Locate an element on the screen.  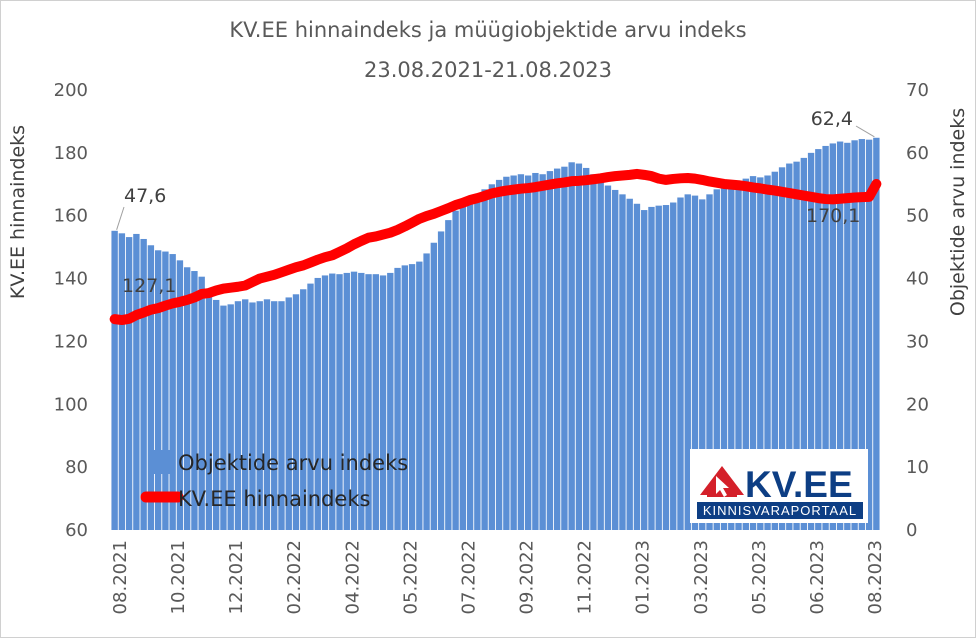
y-tick-left: 100 is located at coordinates (71, 404).